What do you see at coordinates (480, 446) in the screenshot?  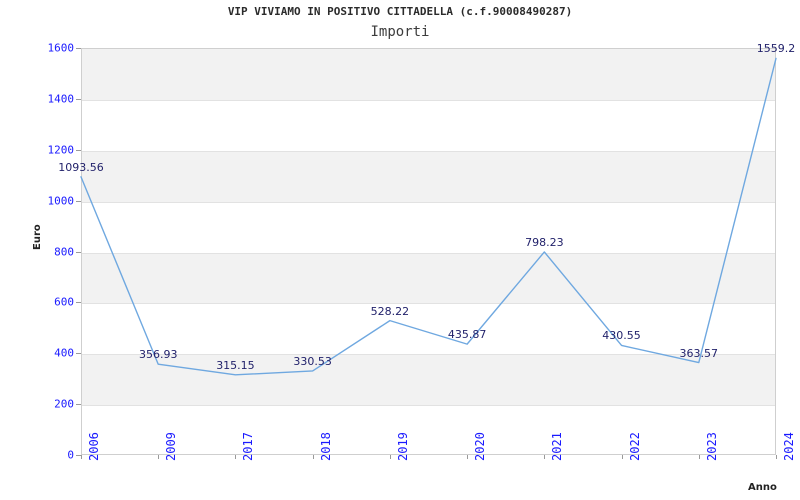 I see `x-tick-label: 2020` at bounding box center [480, 446].